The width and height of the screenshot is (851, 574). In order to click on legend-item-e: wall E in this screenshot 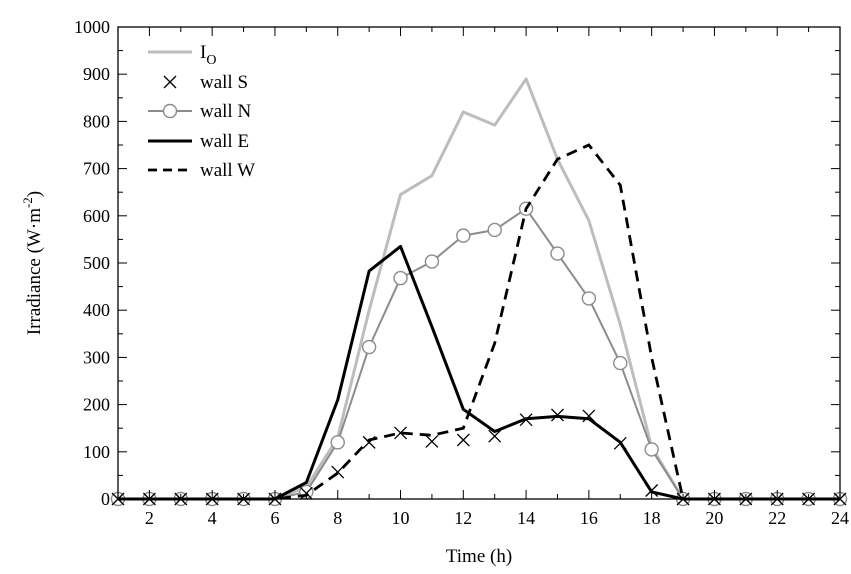, I will do `click(198, 141)`.